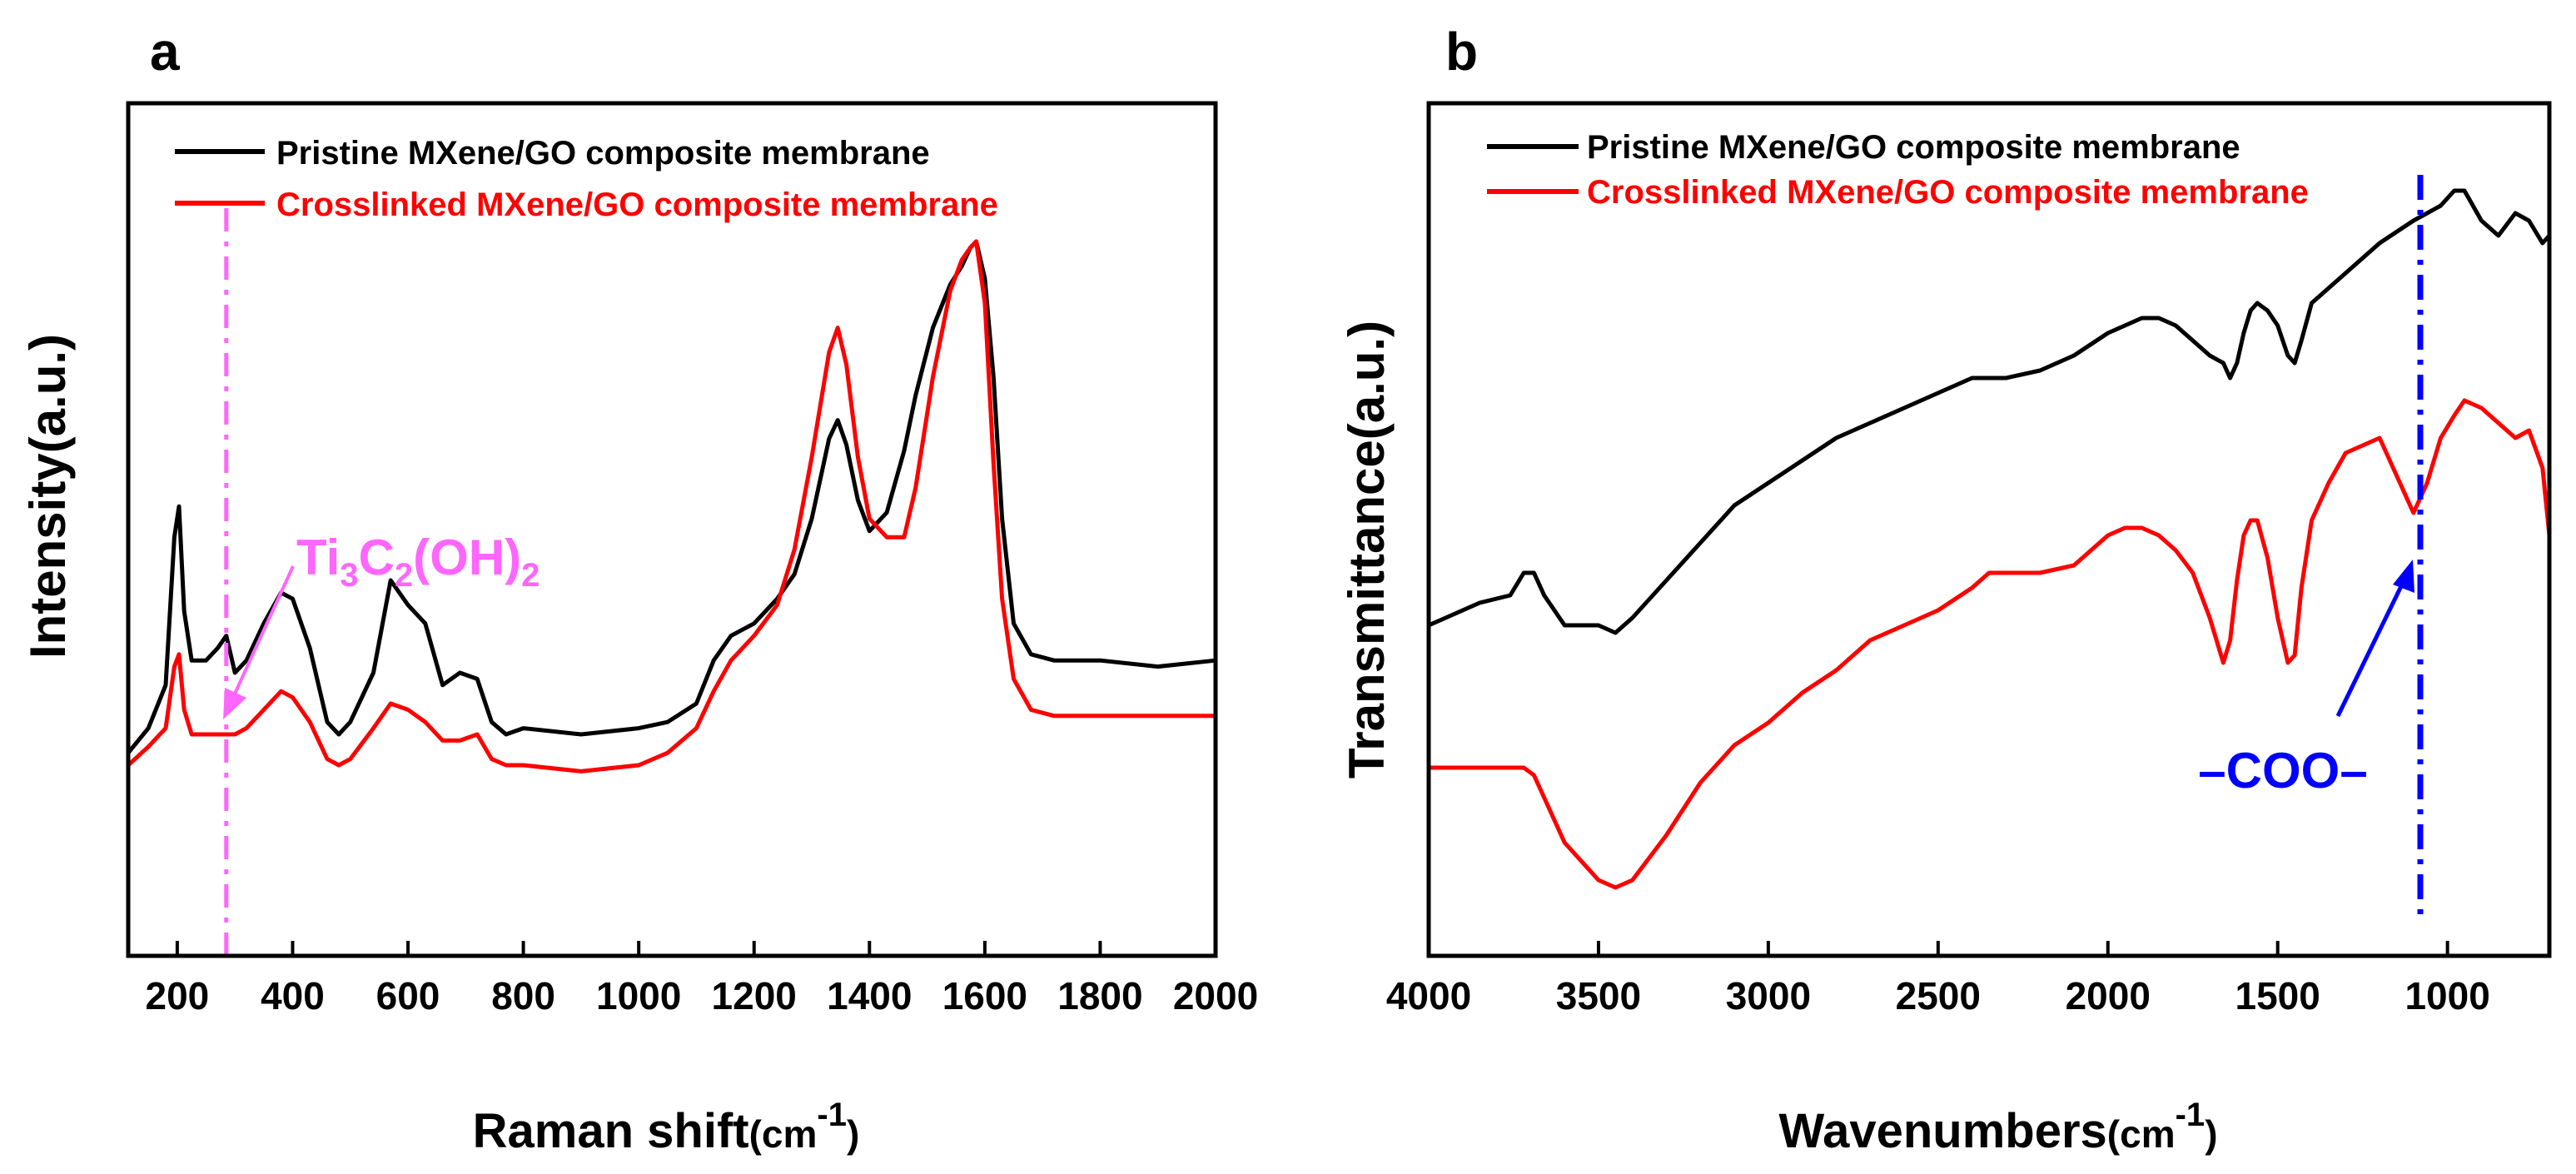 This screenshot has height=1174, width=2576. I want to click on oh-text: (OH), so click(467, 557).